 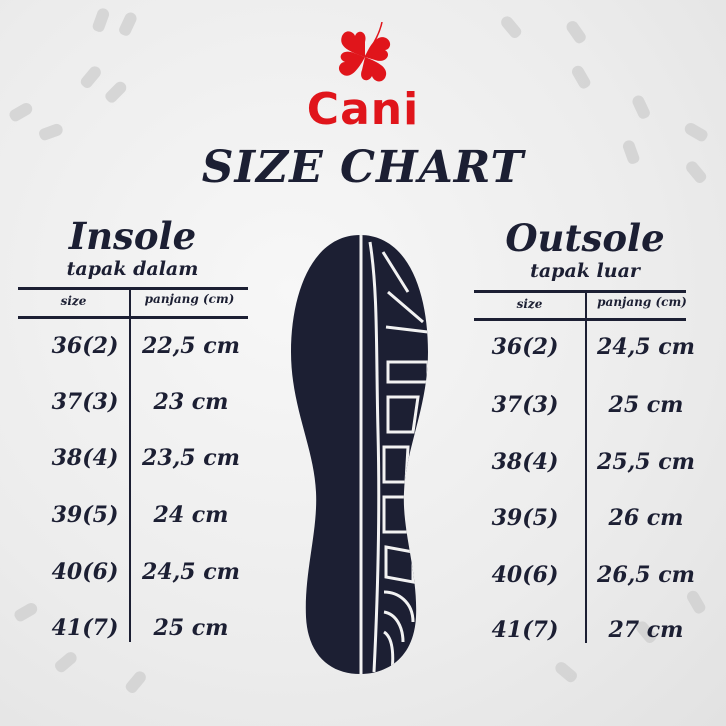 What do you see at coordinates (364, 52) in the screenshot?
I see `four-leaf-clover-icon` at bounding box center [364, 52].